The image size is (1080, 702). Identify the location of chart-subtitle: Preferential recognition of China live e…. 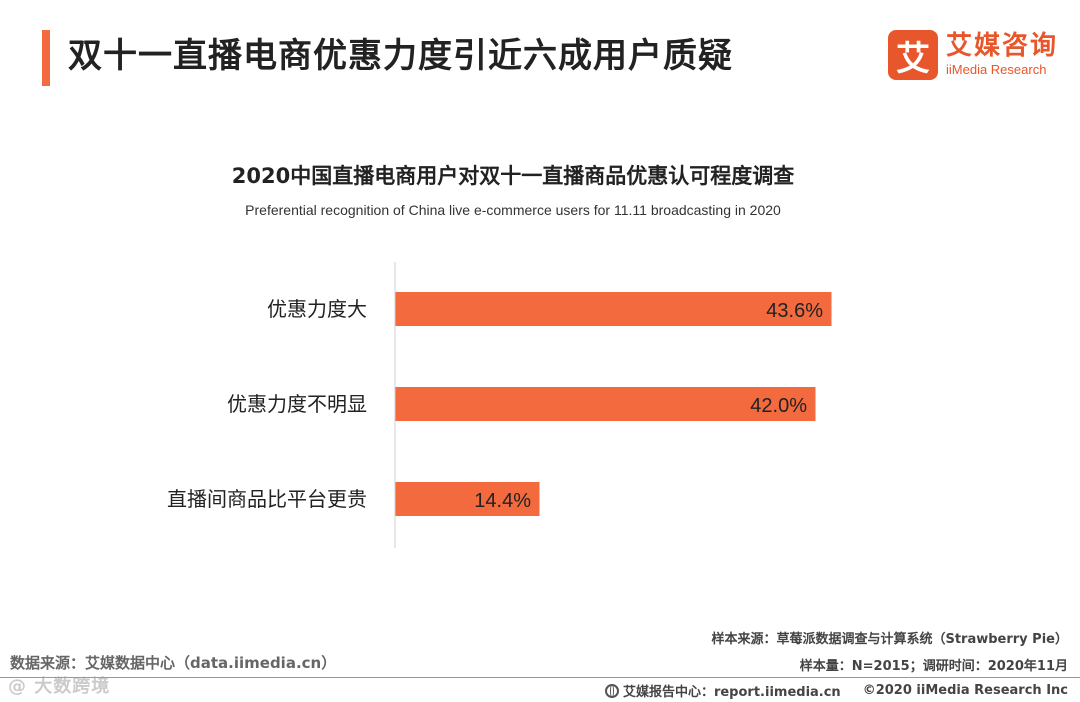
(513, 210).